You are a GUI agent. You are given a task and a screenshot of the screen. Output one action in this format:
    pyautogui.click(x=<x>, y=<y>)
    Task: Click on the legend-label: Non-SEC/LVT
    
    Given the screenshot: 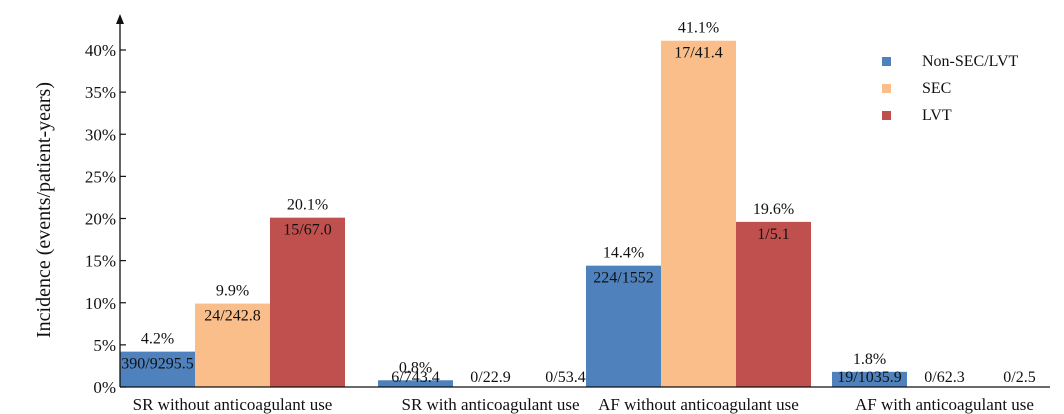 What is the action you would take?
    pyautogui.click(x=970, y=61)
    